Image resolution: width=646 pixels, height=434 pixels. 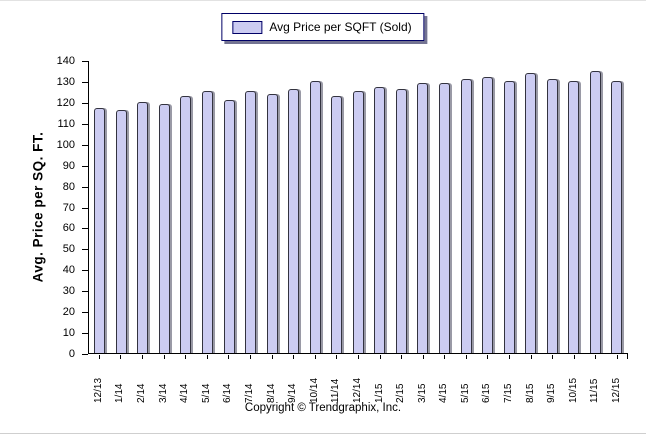 What do you see at coordinates (465, 393) in the screenshot?
I see `x-tick-label: 5/15` at bounding box center [465, 393].